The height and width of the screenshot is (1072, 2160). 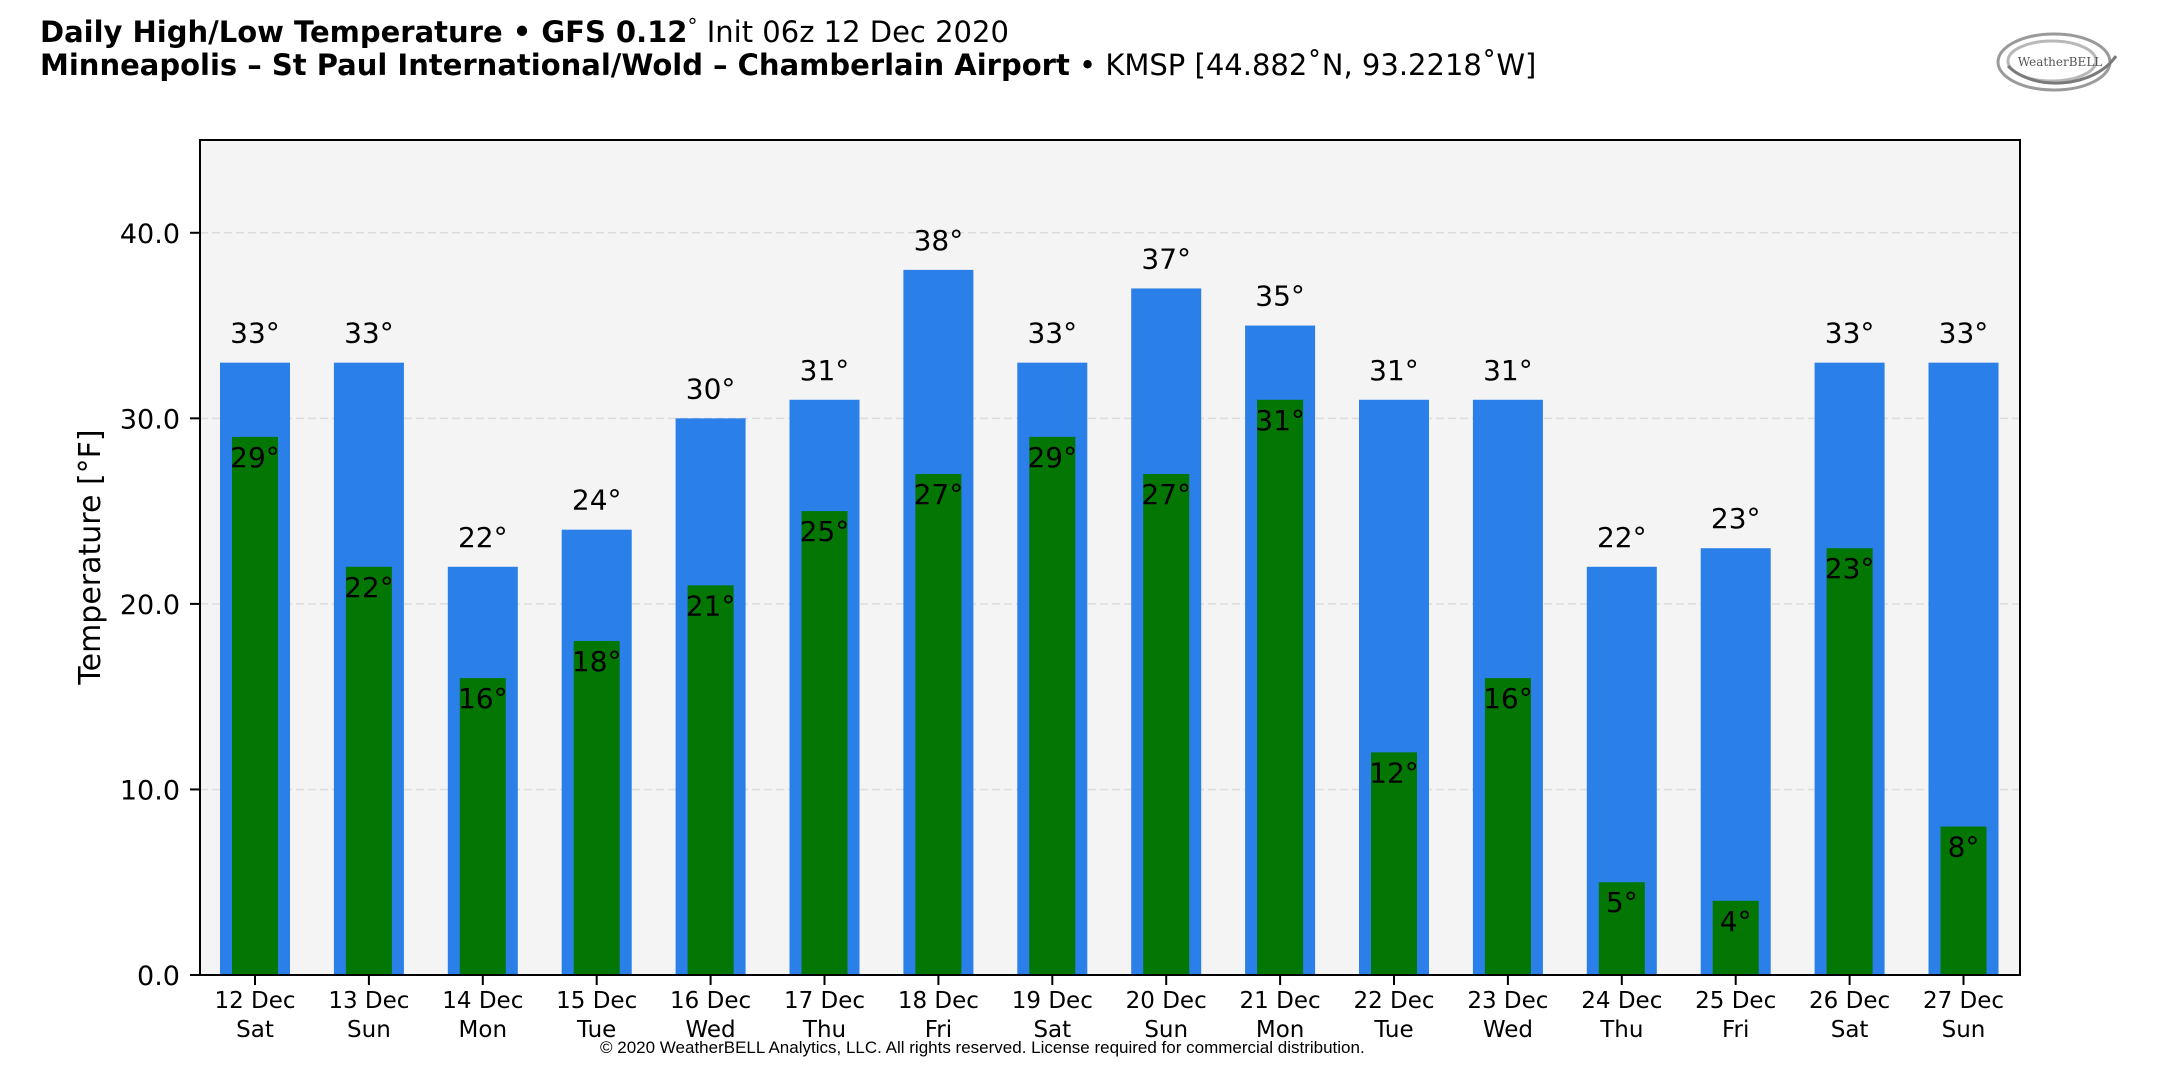 What do you see at coordinates (711, 605) in the screenshot?
I see `low-value-label: 21°` at bounding box center [711, 605].